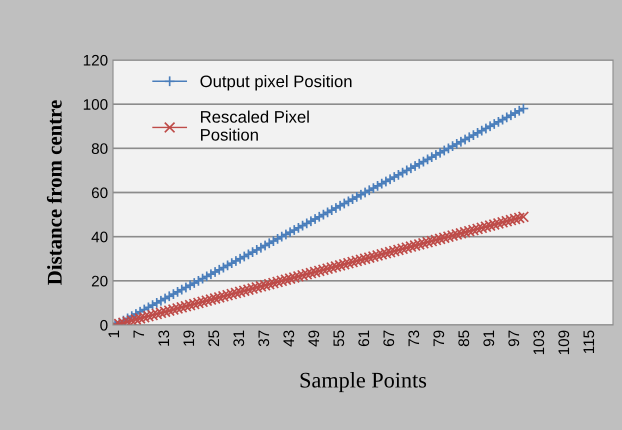  What do you see at coordinates (54, 192) in the screenshot?
I see `y-axis-title: Distance from centre` at bounding box center [54, 192].